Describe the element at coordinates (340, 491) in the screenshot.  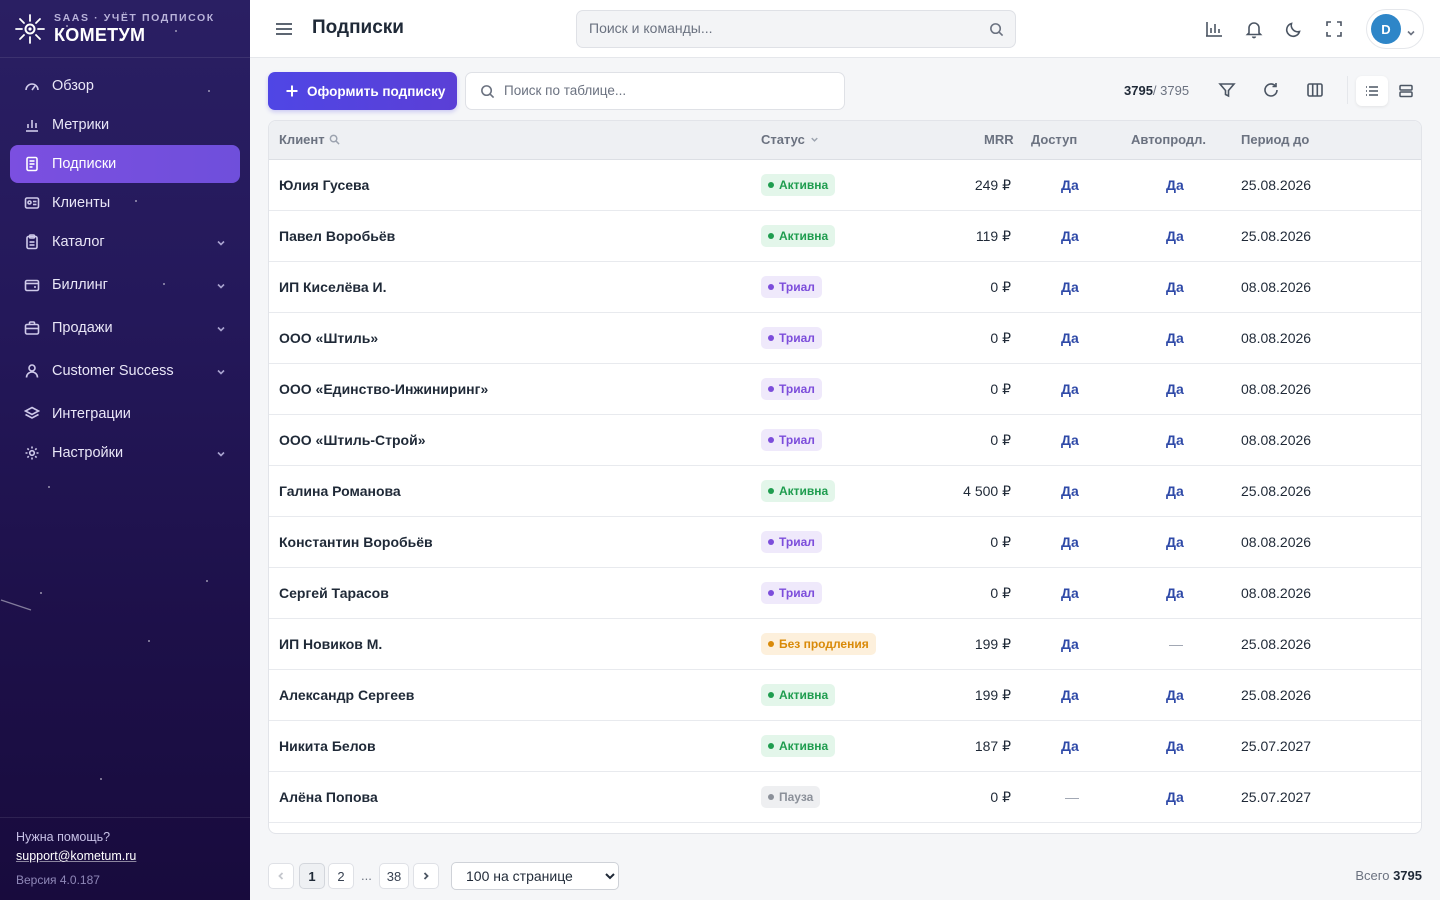
I see `client-name: Галина Романова` at that location.